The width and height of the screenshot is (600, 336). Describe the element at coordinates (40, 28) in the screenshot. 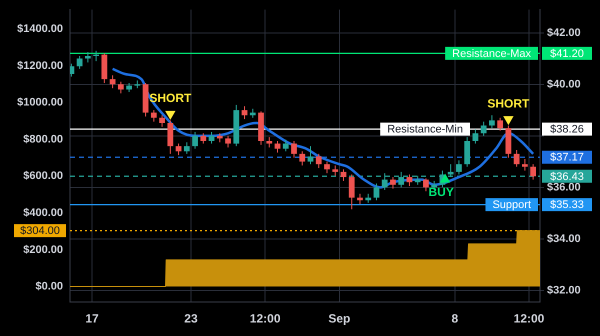

I see `y-tick-label: $1400.00` at that location.